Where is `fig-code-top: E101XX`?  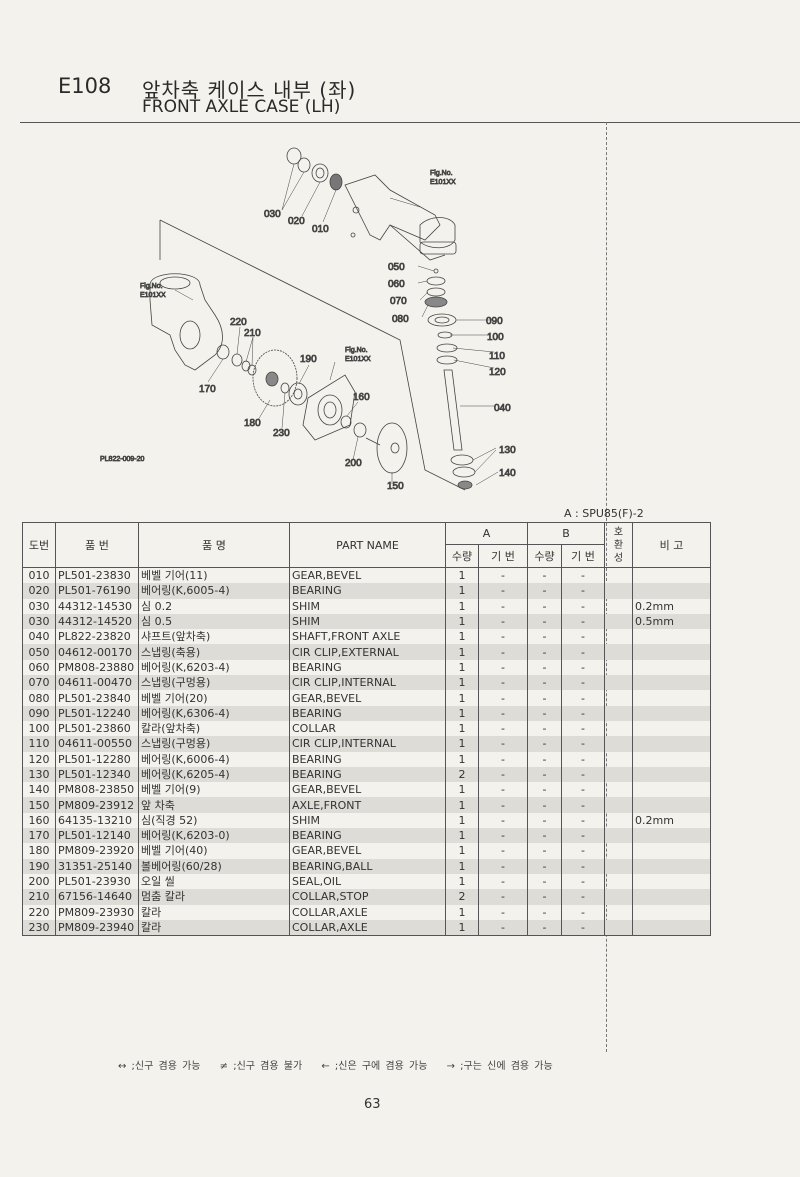
fig-code-top: E101XX is located at coordinates (443, 182).